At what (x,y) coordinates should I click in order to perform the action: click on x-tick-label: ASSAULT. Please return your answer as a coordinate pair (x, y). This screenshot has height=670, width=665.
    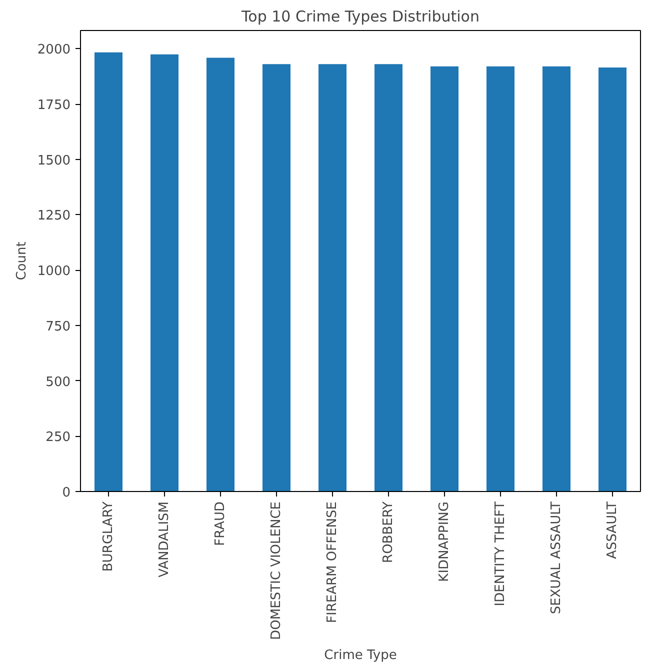
    Looking at the image, I should click on (612, 530).